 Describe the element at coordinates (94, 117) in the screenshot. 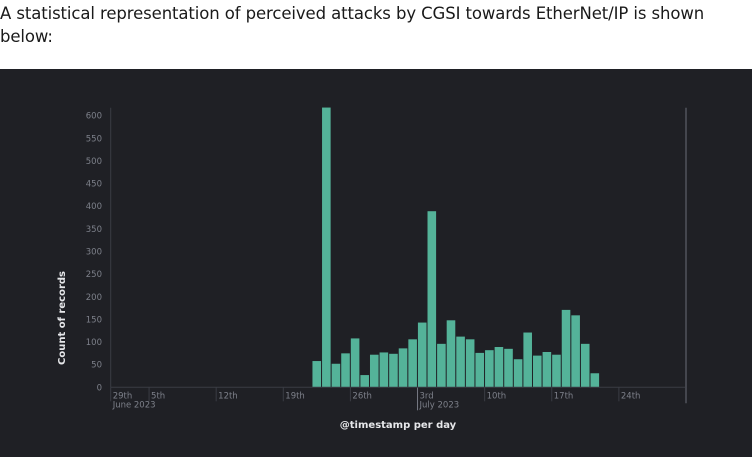

I see `y-tick-label: 600` at that location.